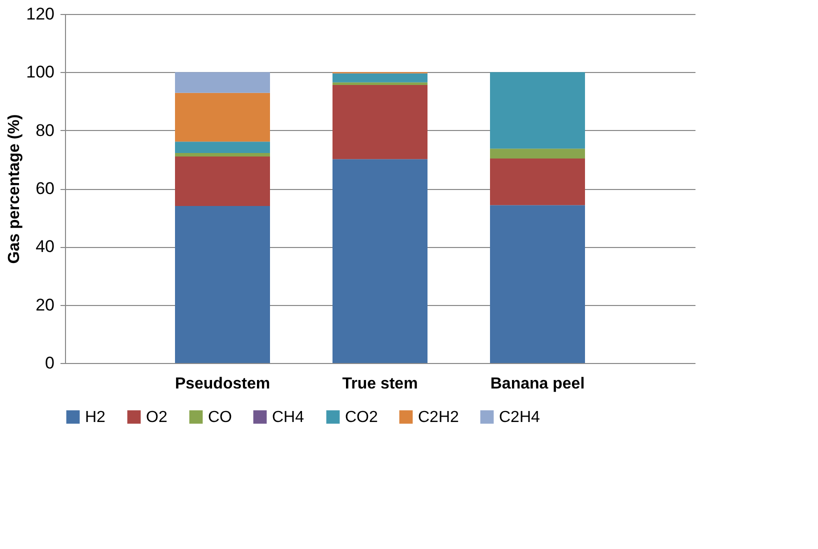  I want to click on legend-label: CO, so click(220, 417).